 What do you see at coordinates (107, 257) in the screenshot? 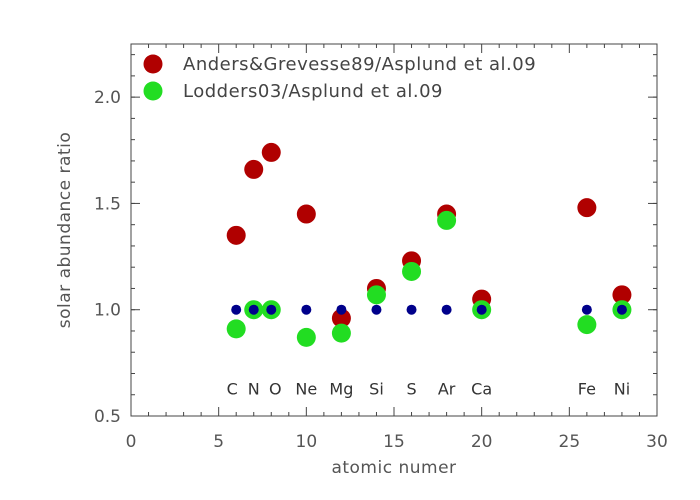
I see `y-tick-labels: 0.5 1.0 1.5 2.0` at bounding box center [107, 257].